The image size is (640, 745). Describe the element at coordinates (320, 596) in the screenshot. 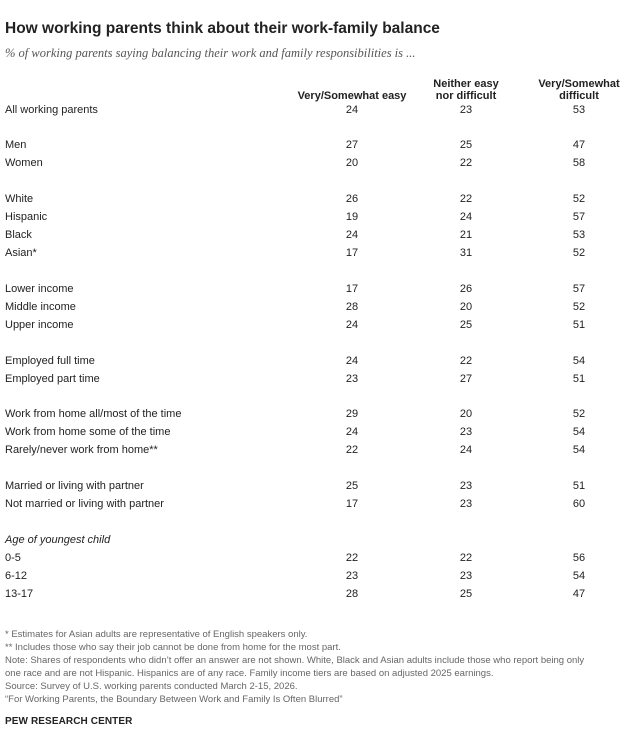

I see `table-row: 13-17 28 25 47` at that location.